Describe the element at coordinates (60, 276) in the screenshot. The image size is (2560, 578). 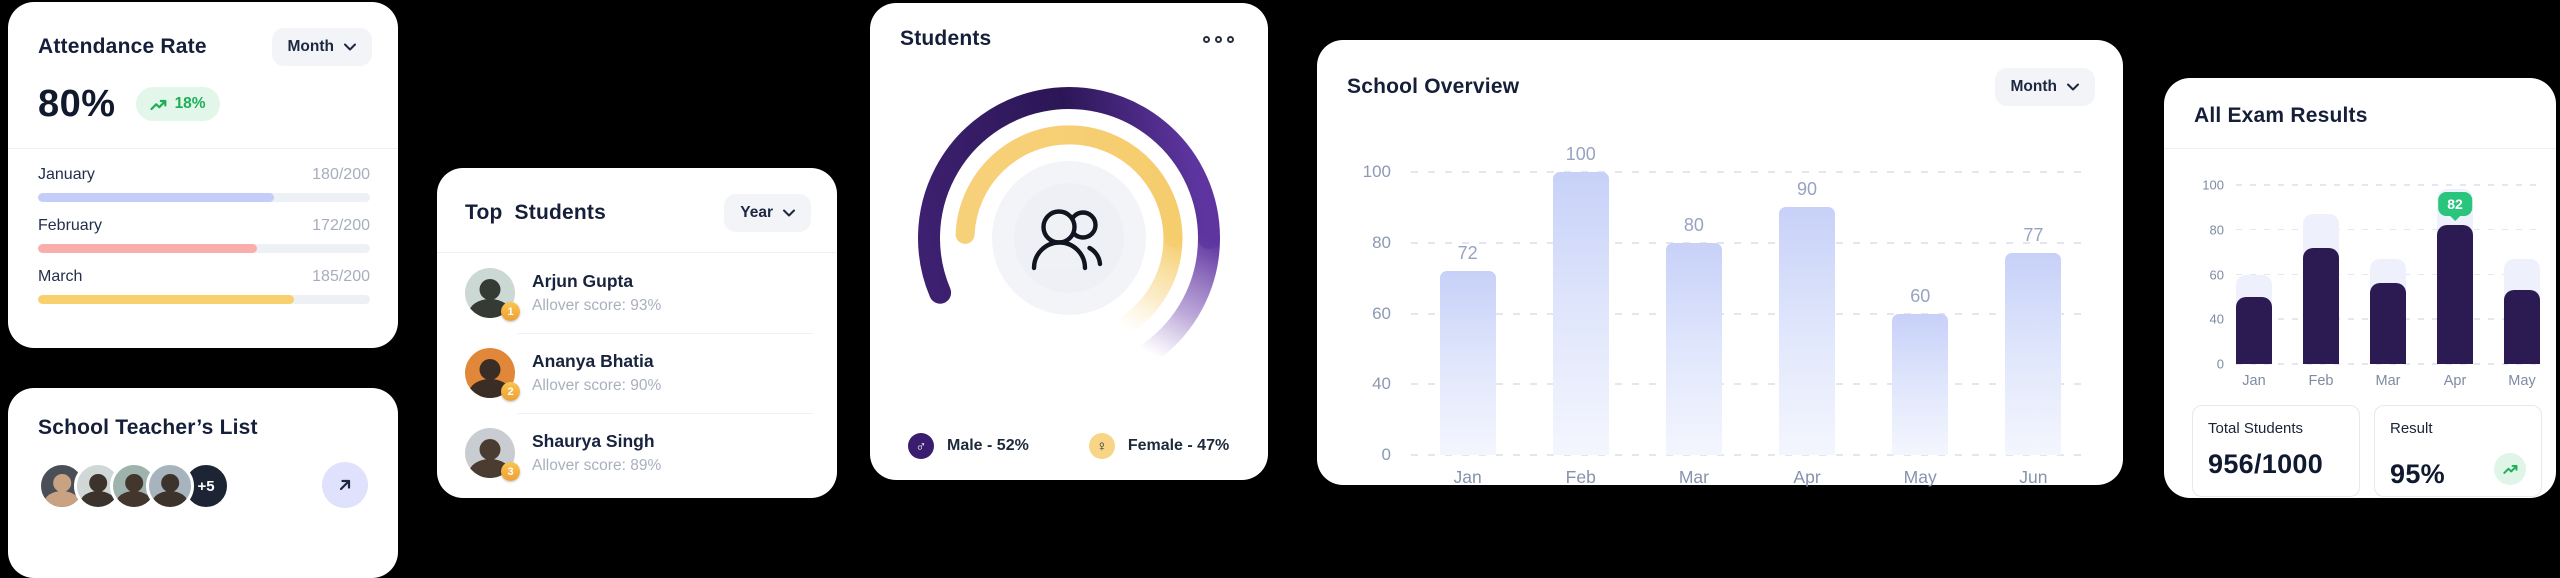
I see `attendance-month-label: March` at that location.